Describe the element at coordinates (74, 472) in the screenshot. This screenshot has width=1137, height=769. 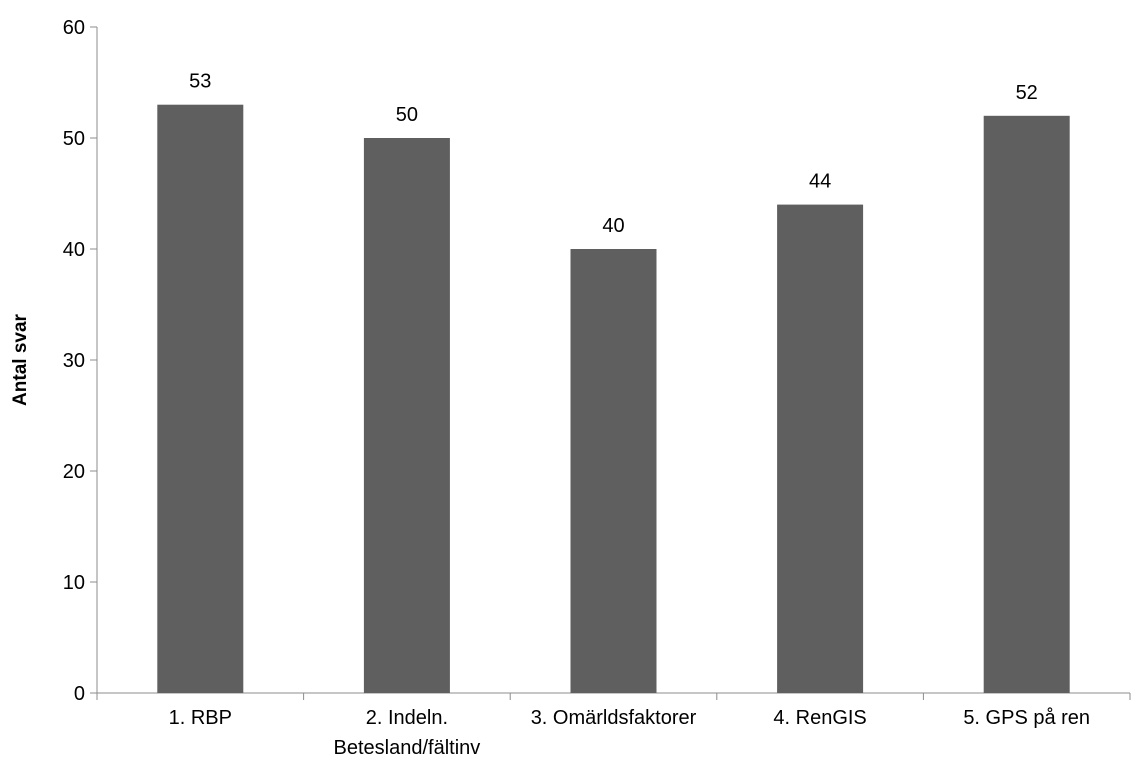
I see `y-tick-label: 20` at that location.